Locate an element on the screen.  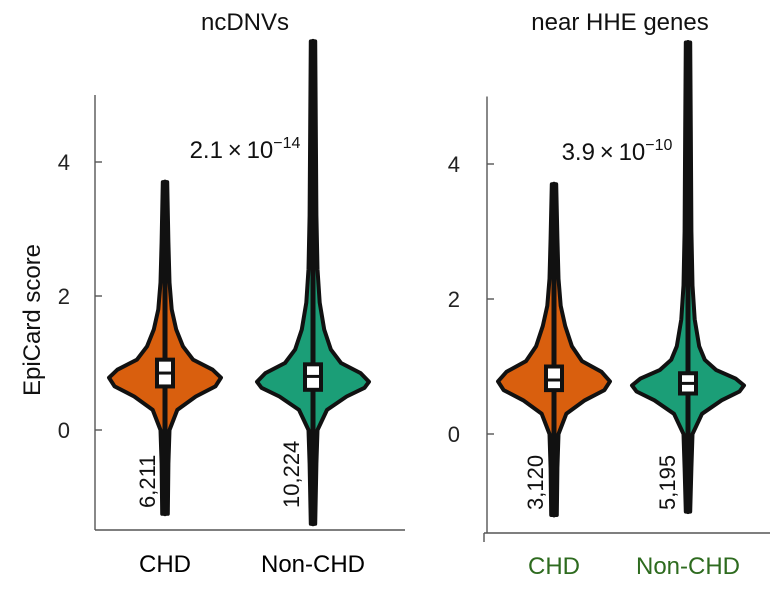
sample-size-label: 3,120 is located at coordinates (535, 482).